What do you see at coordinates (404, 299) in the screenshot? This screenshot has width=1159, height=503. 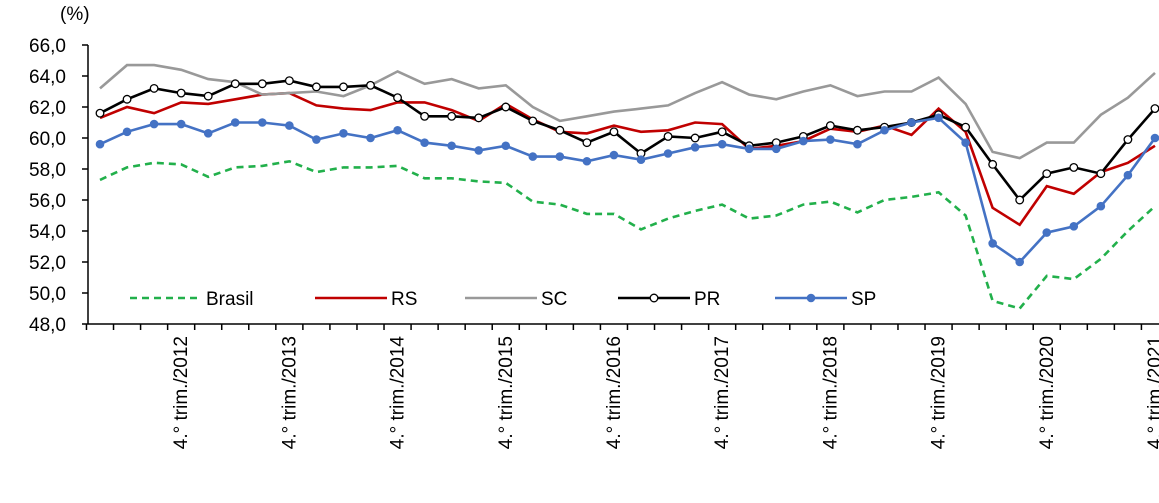 I see `legend-label: RS` at bounding box center [404, 299].